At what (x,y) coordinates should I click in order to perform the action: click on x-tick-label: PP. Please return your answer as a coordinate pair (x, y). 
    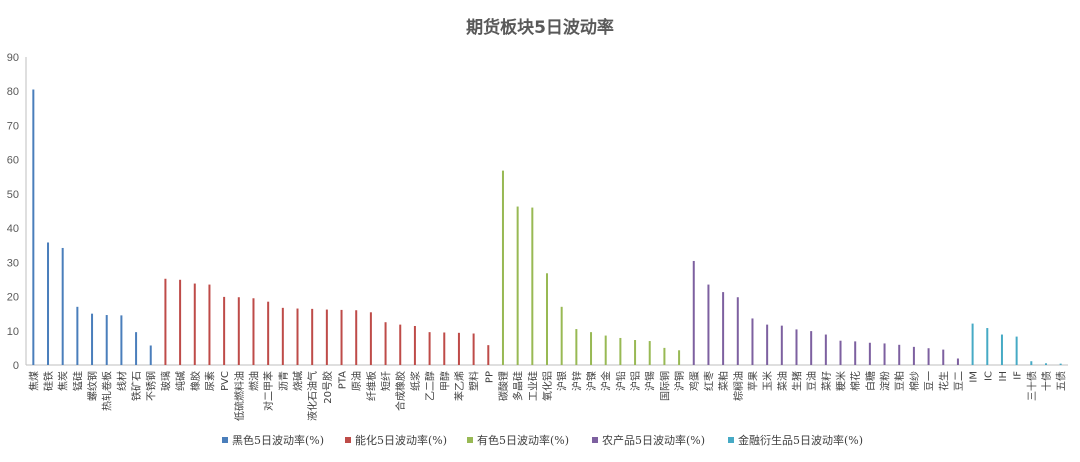
    Looking at the image, I should click on (489, 377).